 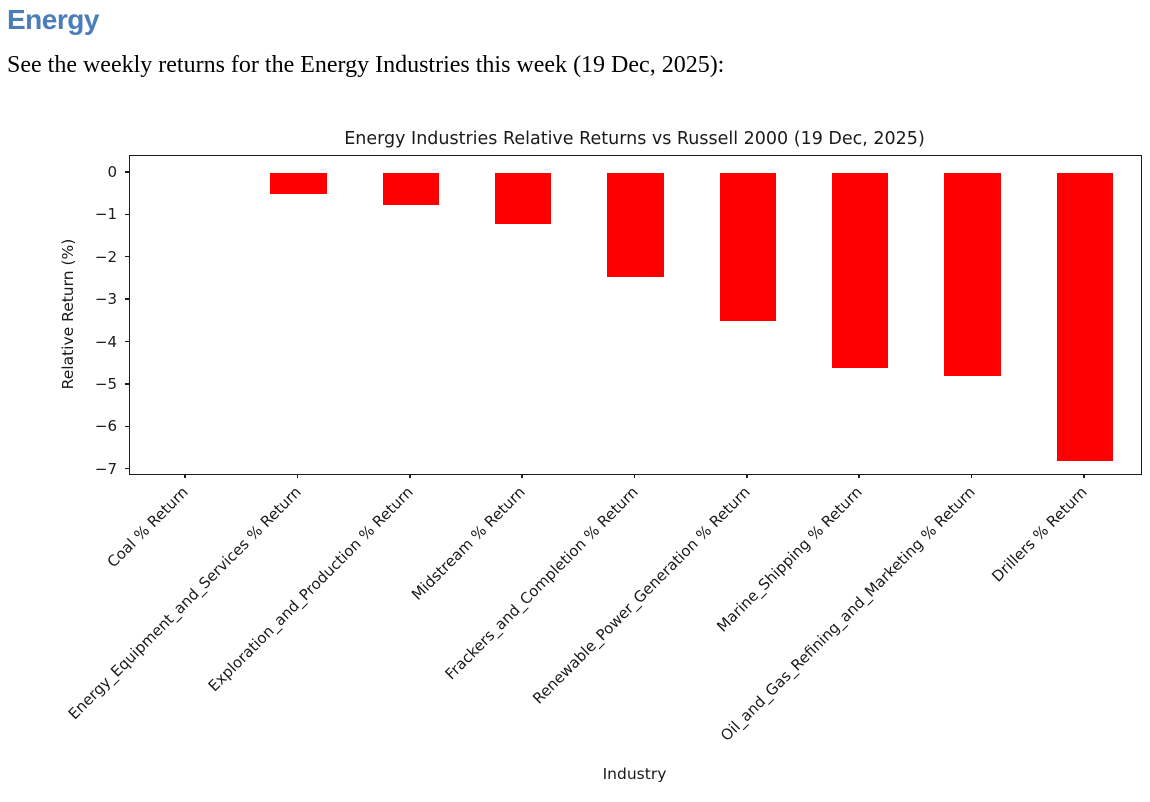 What do you see at coordinates (105, 426) in the screenshot?
I see `y-tick-label: −6` at bounding box center [105, 426].